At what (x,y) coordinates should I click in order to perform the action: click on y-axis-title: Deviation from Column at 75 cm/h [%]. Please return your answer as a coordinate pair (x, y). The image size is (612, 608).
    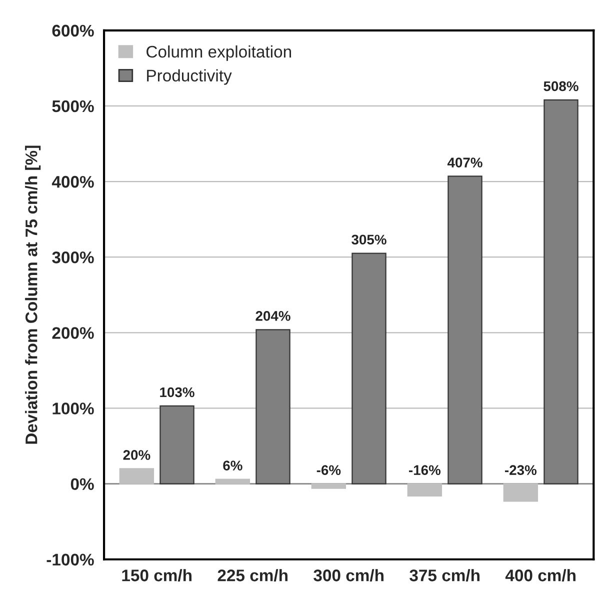
    Looking at the image, I should click on (33, 295).